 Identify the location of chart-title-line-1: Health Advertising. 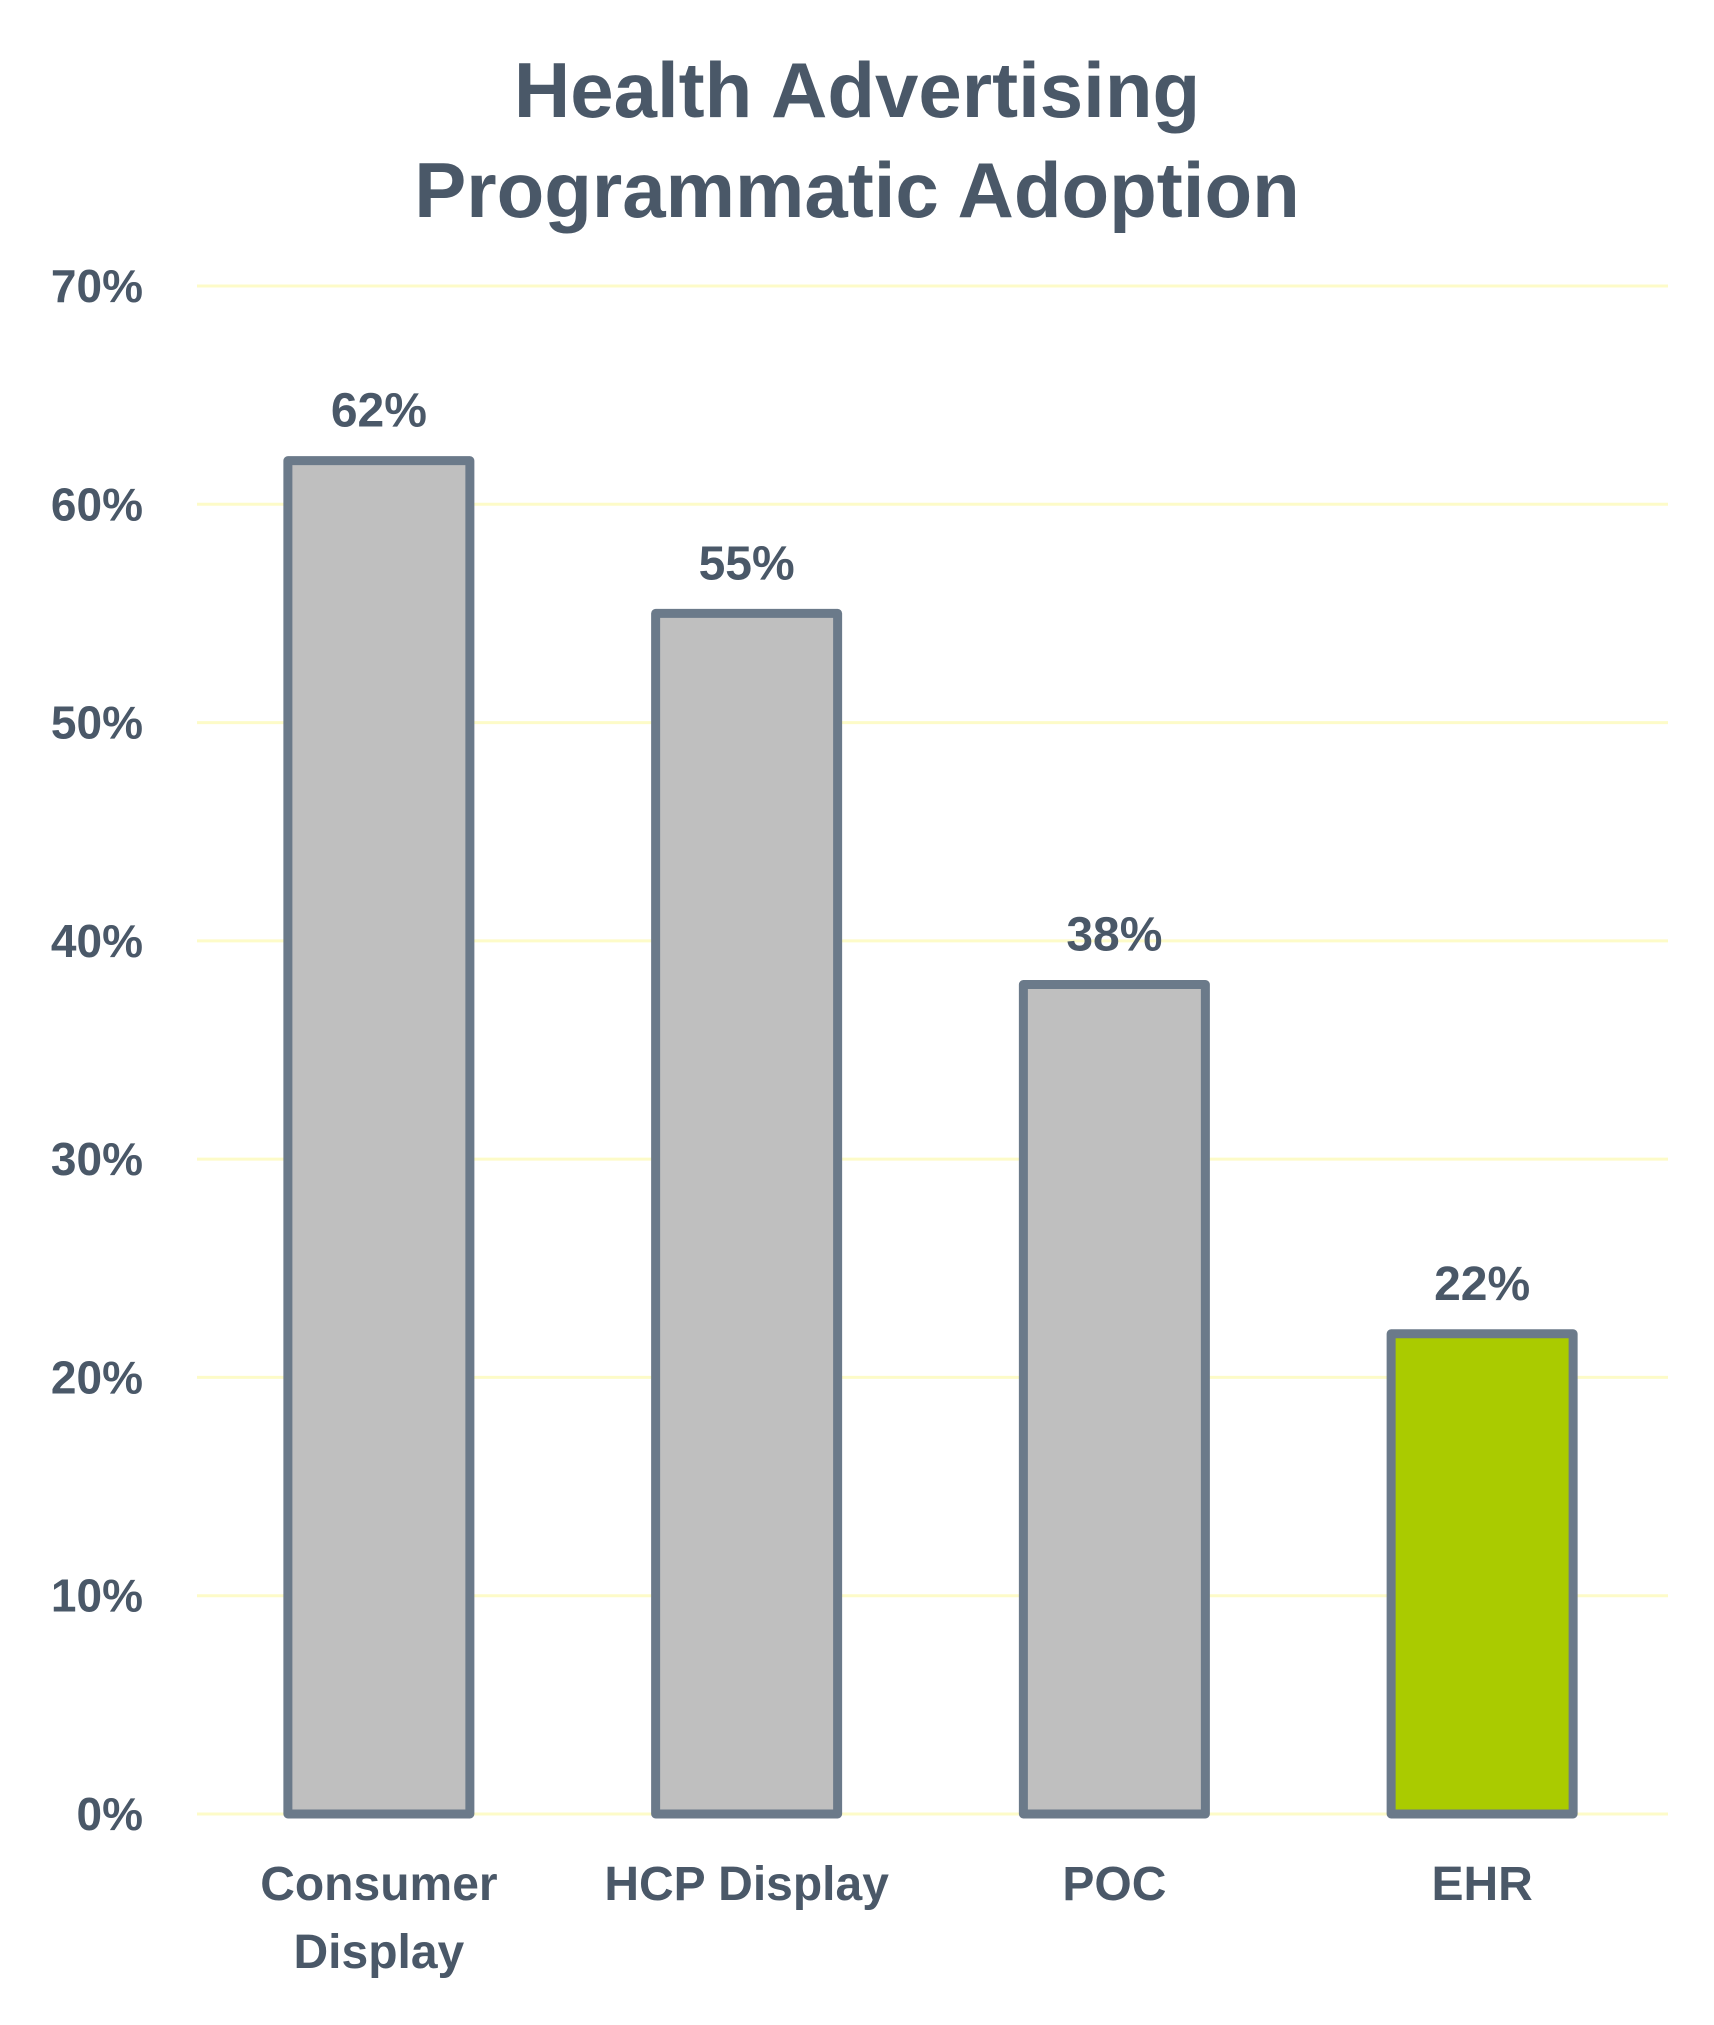
(857, 90).